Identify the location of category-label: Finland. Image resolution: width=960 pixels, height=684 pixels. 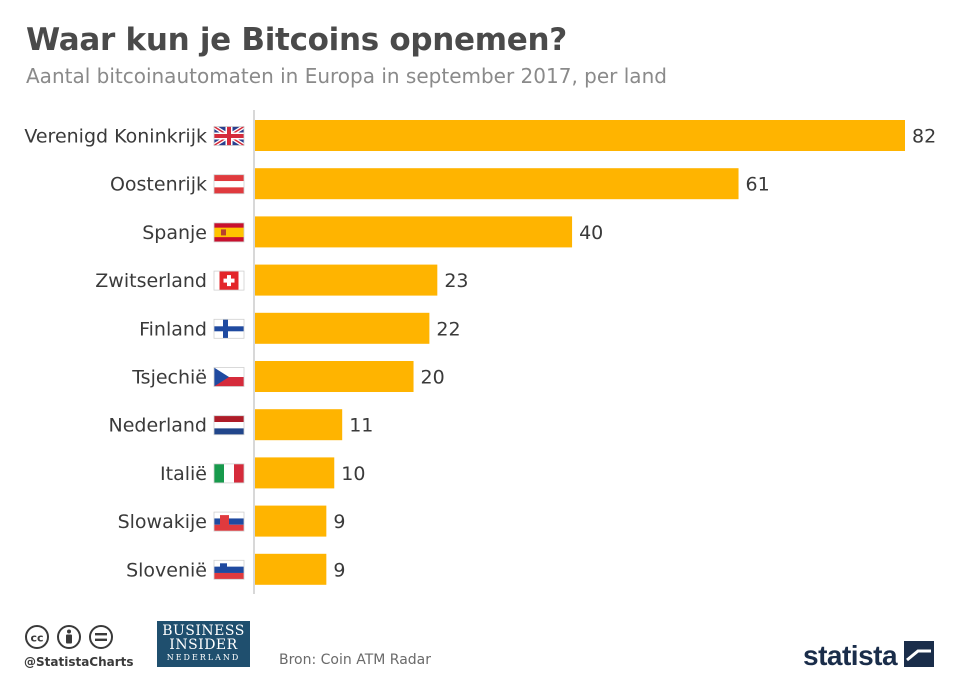
(173, 329).